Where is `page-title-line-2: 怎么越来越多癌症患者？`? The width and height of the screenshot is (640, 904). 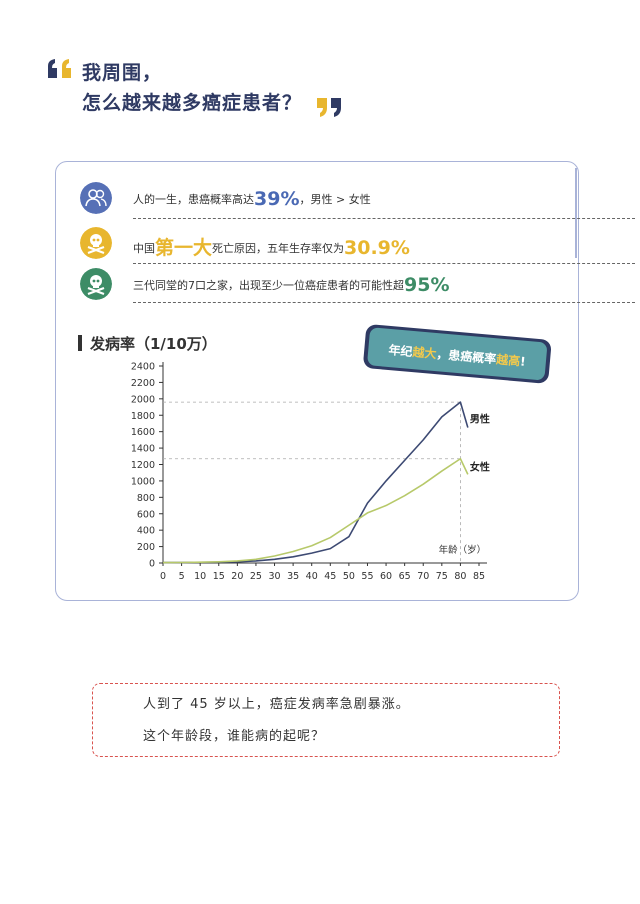 page-title-line-2: 怎么越来越多癌症患者？ is located at coordinates (192, 103).